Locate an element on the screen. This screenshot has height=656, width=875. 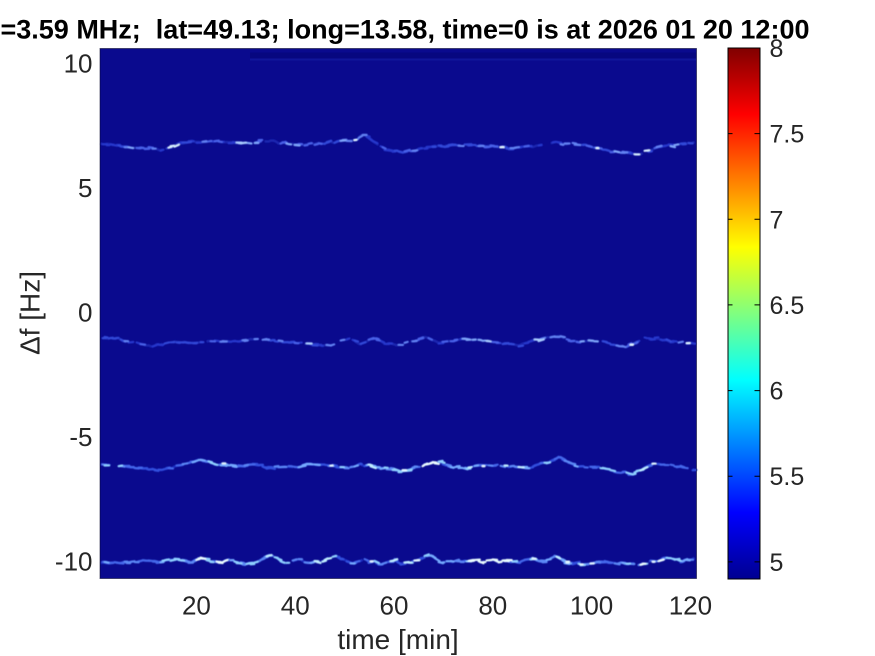
svg-text: 0 is located at coordinates (85, 313).